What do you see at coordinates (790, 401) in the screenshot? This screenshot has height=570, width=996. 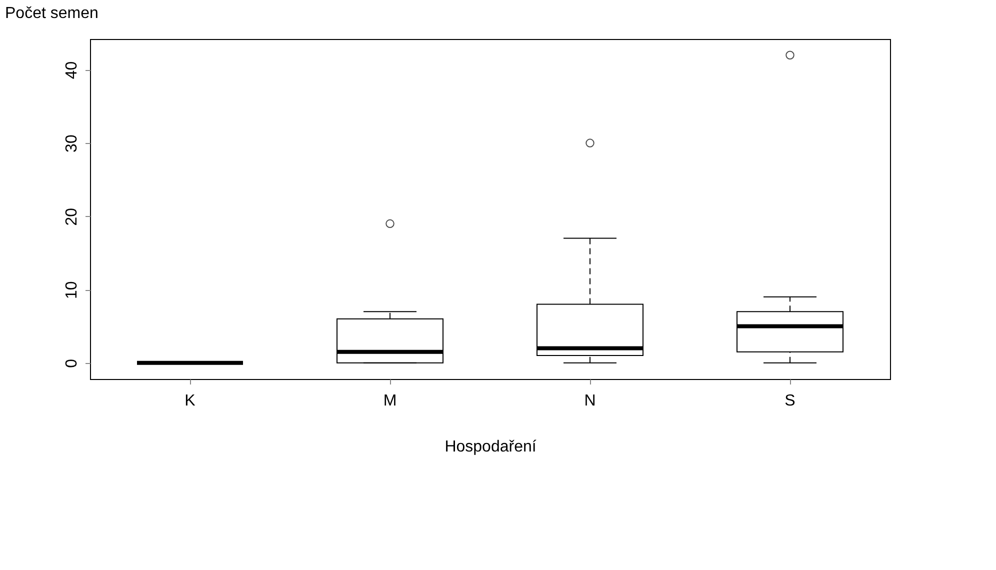 I see `x-tick-label: S` at bounding box center [790, 401].